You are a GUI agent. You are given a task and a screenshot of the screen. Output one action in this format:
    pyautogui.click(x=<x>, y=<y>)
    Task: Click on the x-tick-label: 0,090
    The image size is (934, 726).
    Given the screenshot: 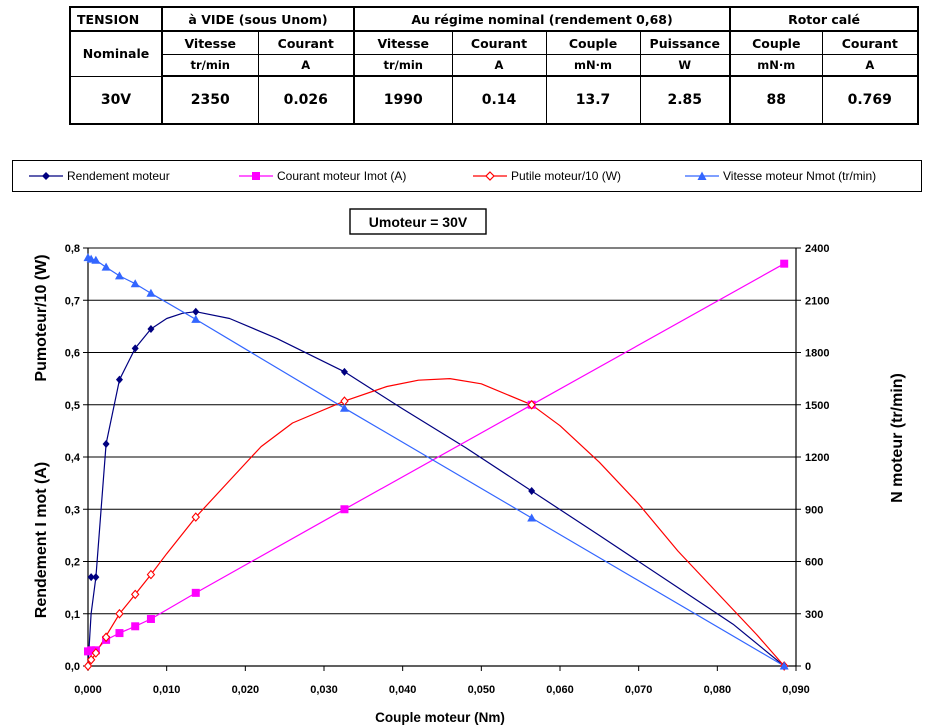 What is the action you would take?
    pyautogui.click(x=796, y=690)
    